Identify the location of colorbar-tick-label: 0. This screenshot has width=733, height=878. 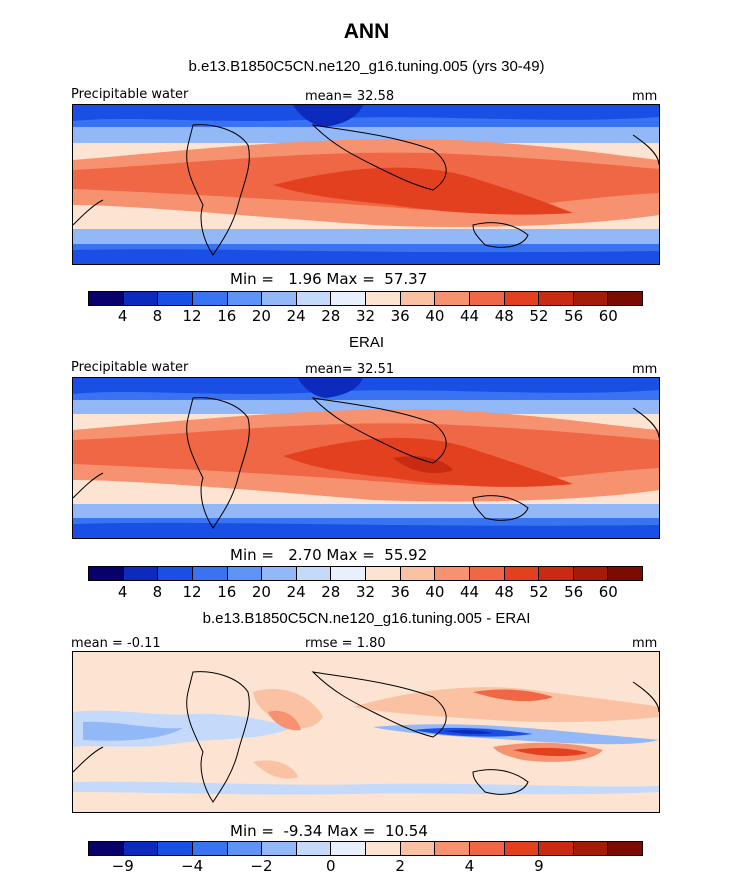
(331, 866).